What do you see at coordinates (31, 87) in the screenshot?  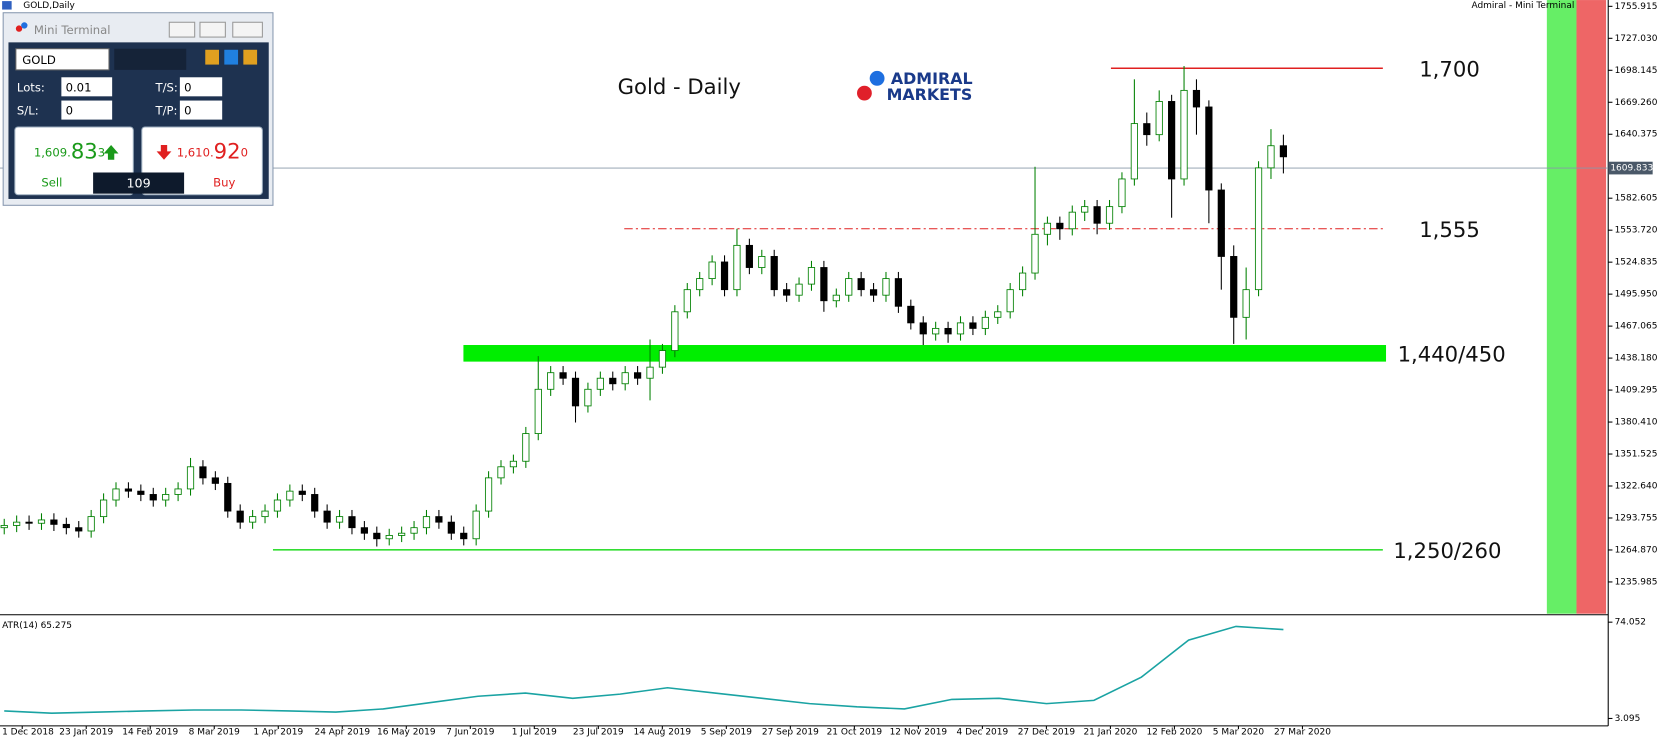 I see `label: Lots:` at bounding box center [31, 87].